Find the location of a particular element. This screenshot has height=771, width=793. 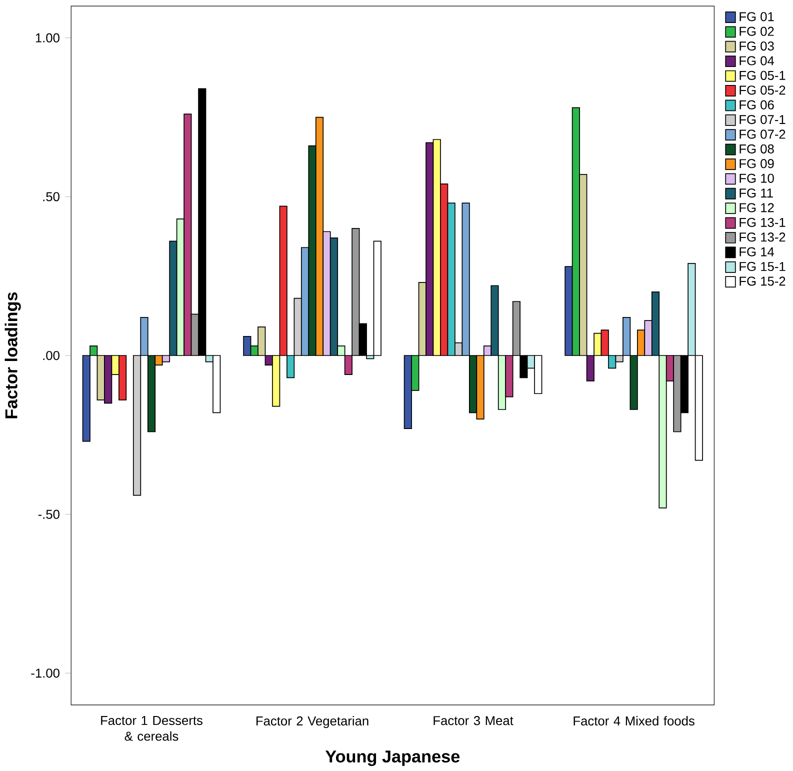

x-tick-label: Factor 3 Meat is located at coordinates (474, 721).